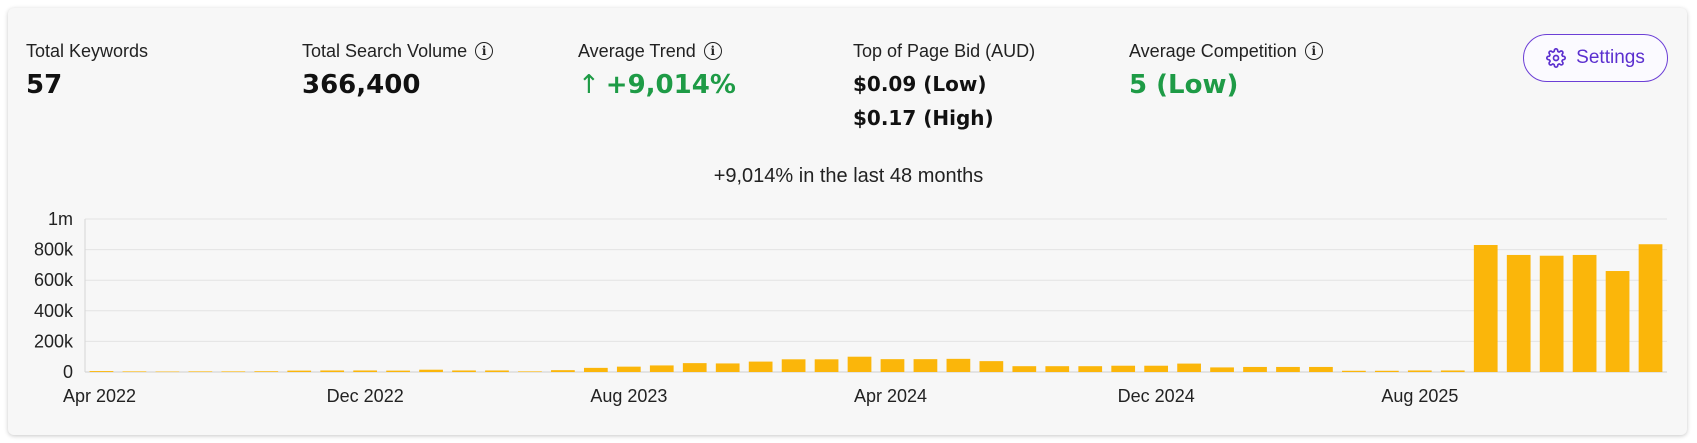  Describe the element at coordinates (54, 311) in the screenshot. I see `y-tick-label: 400k` at that location.